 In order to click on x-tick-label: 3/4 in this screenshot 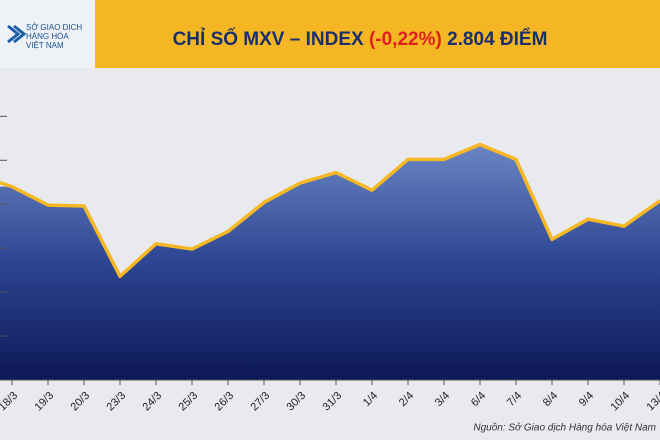, I will do `click(442, 399)`.